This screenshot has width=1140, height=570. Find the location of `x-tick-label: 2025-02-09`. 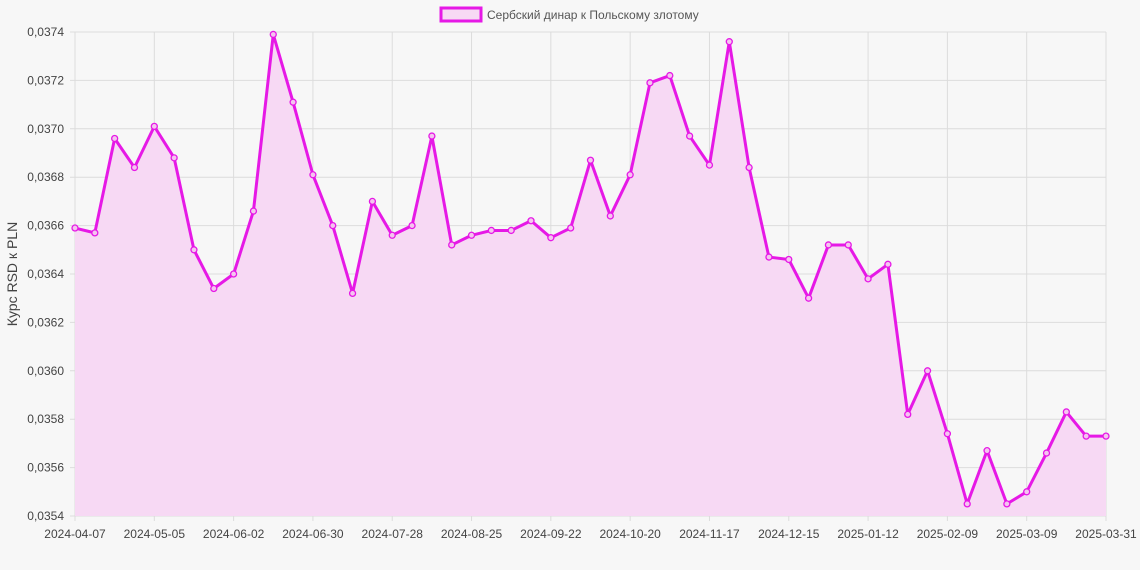

x-tick-label: 2025-02-09 is located at coordinates (948, 534).